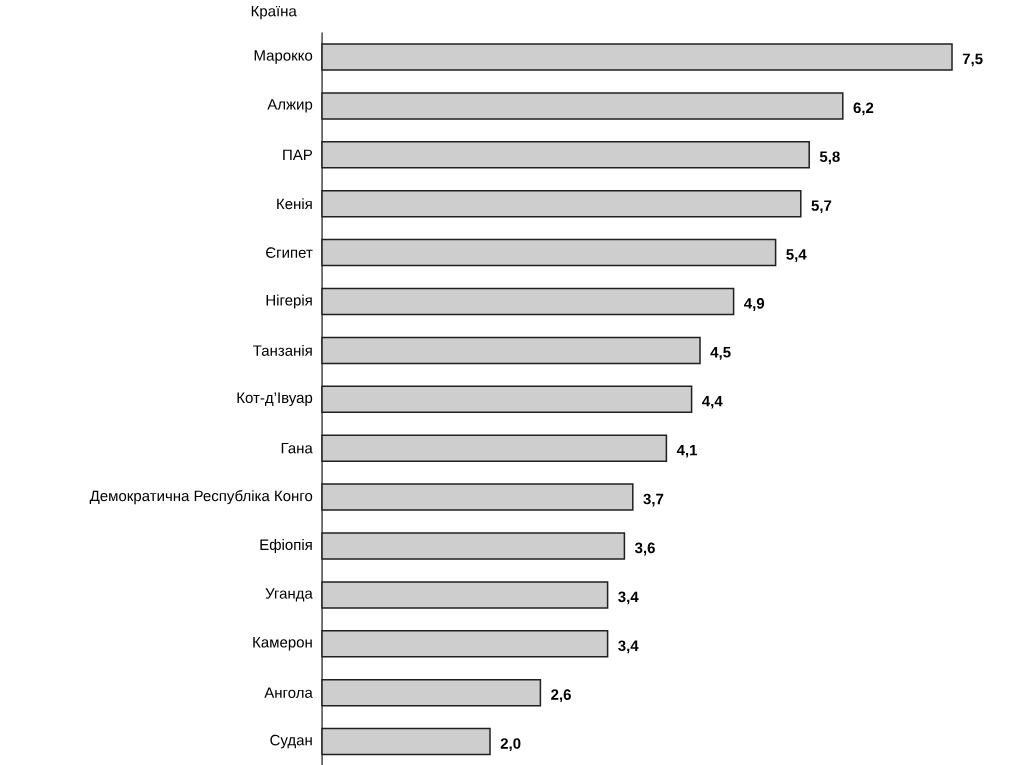 The image size is (1027, 765). I want to click on y-tick-label: Єгипет, so click(289, 252).